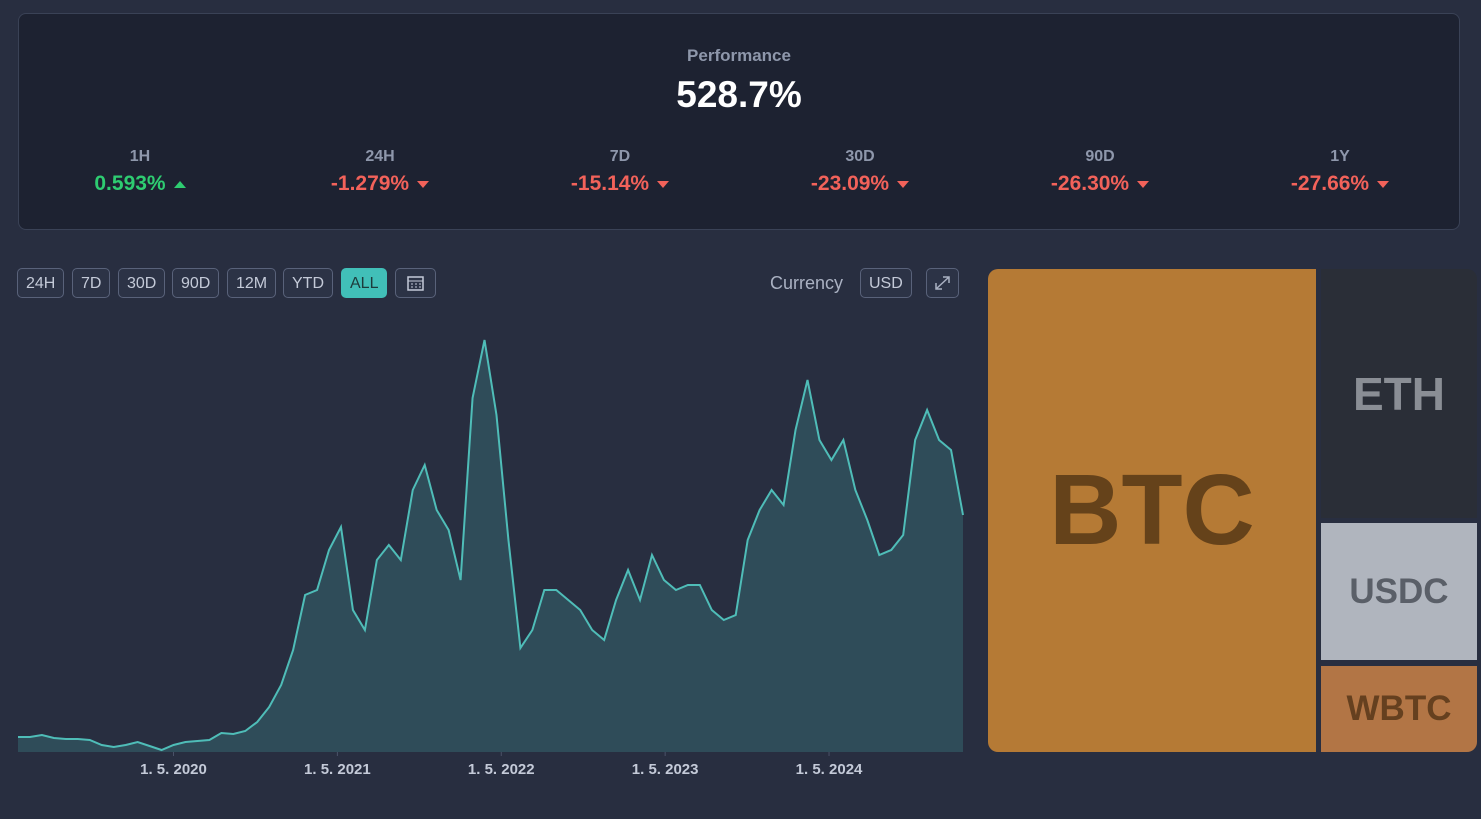  I want to click on period-change: -26.30%, so click(1100, 184).